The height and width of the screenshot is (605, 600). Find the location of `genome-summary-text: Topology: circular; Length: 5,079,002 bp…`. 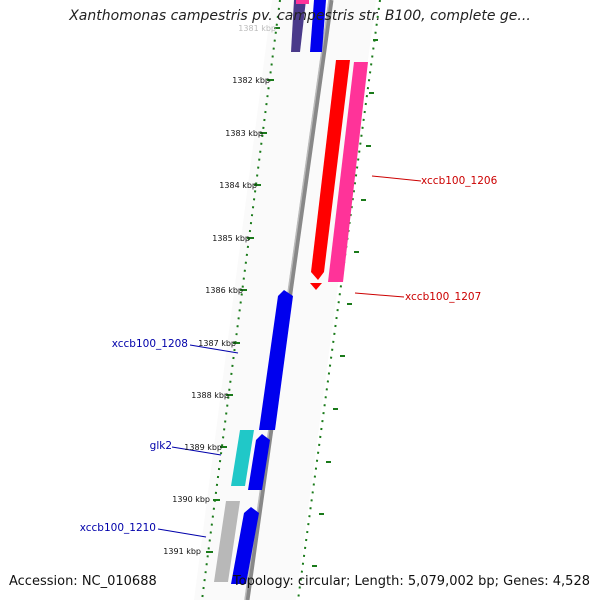

genome-summary-text: Topology: circular; Length: 5,079,002 bp… is located at coordinates (411, 581).